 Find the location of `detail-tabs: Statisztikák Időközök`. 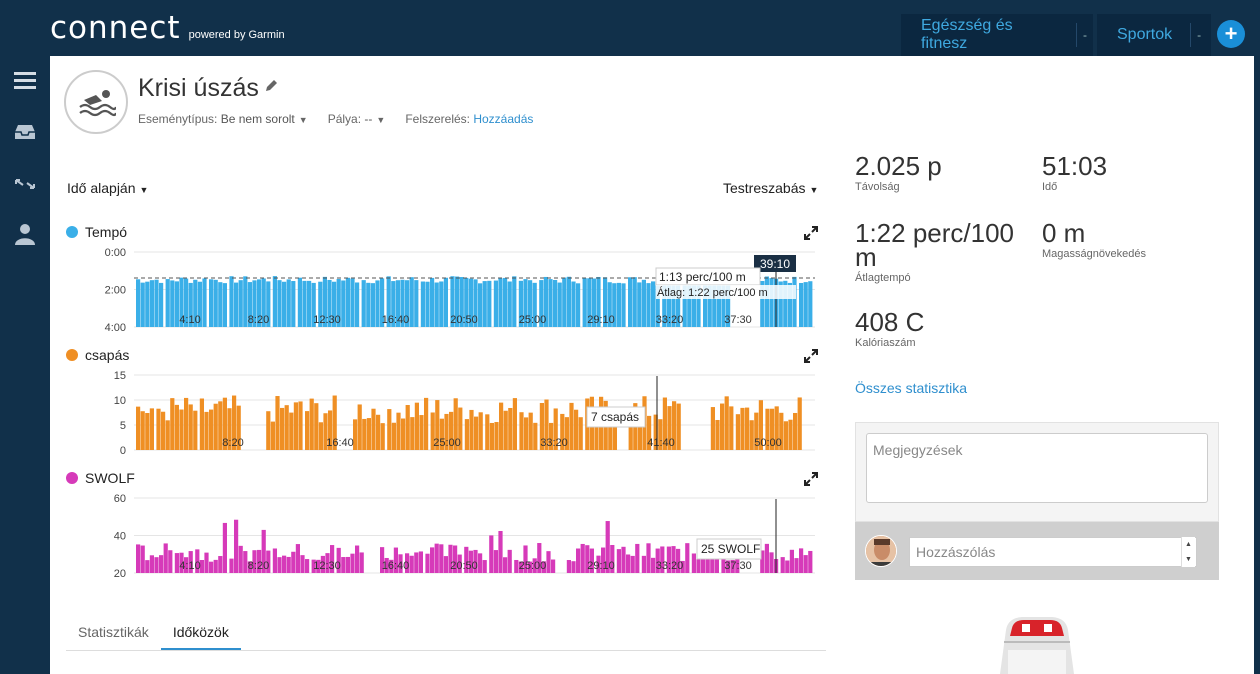

detail-tabs: Statisztikák Időközök is located at coordinates (446, 633).